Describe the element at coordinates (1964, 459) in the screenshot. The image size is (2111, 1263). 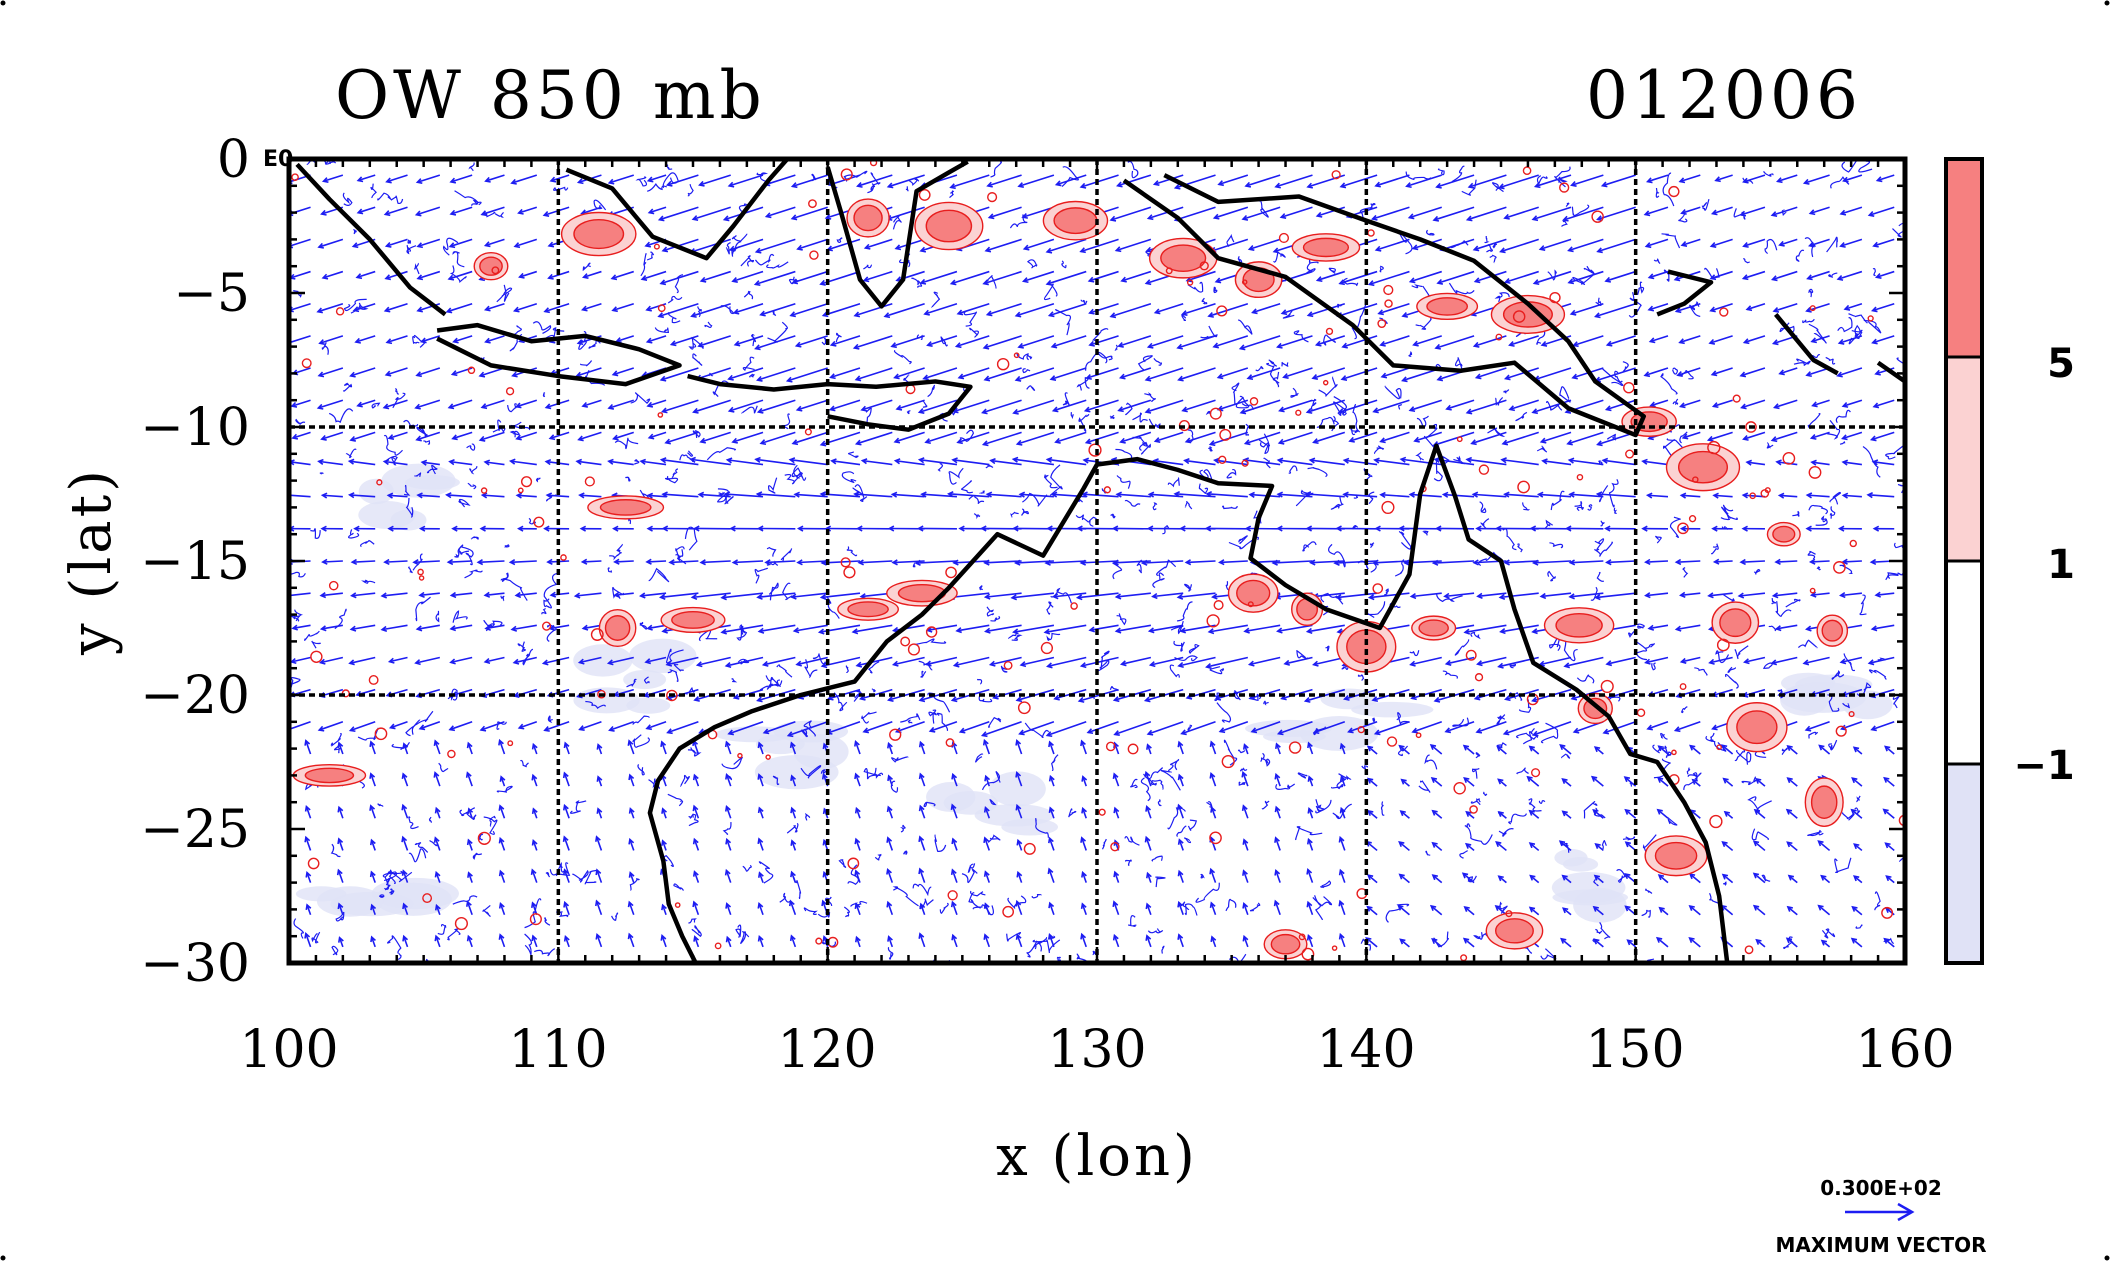
I see `colorbar-segment-mid-high` at that location.